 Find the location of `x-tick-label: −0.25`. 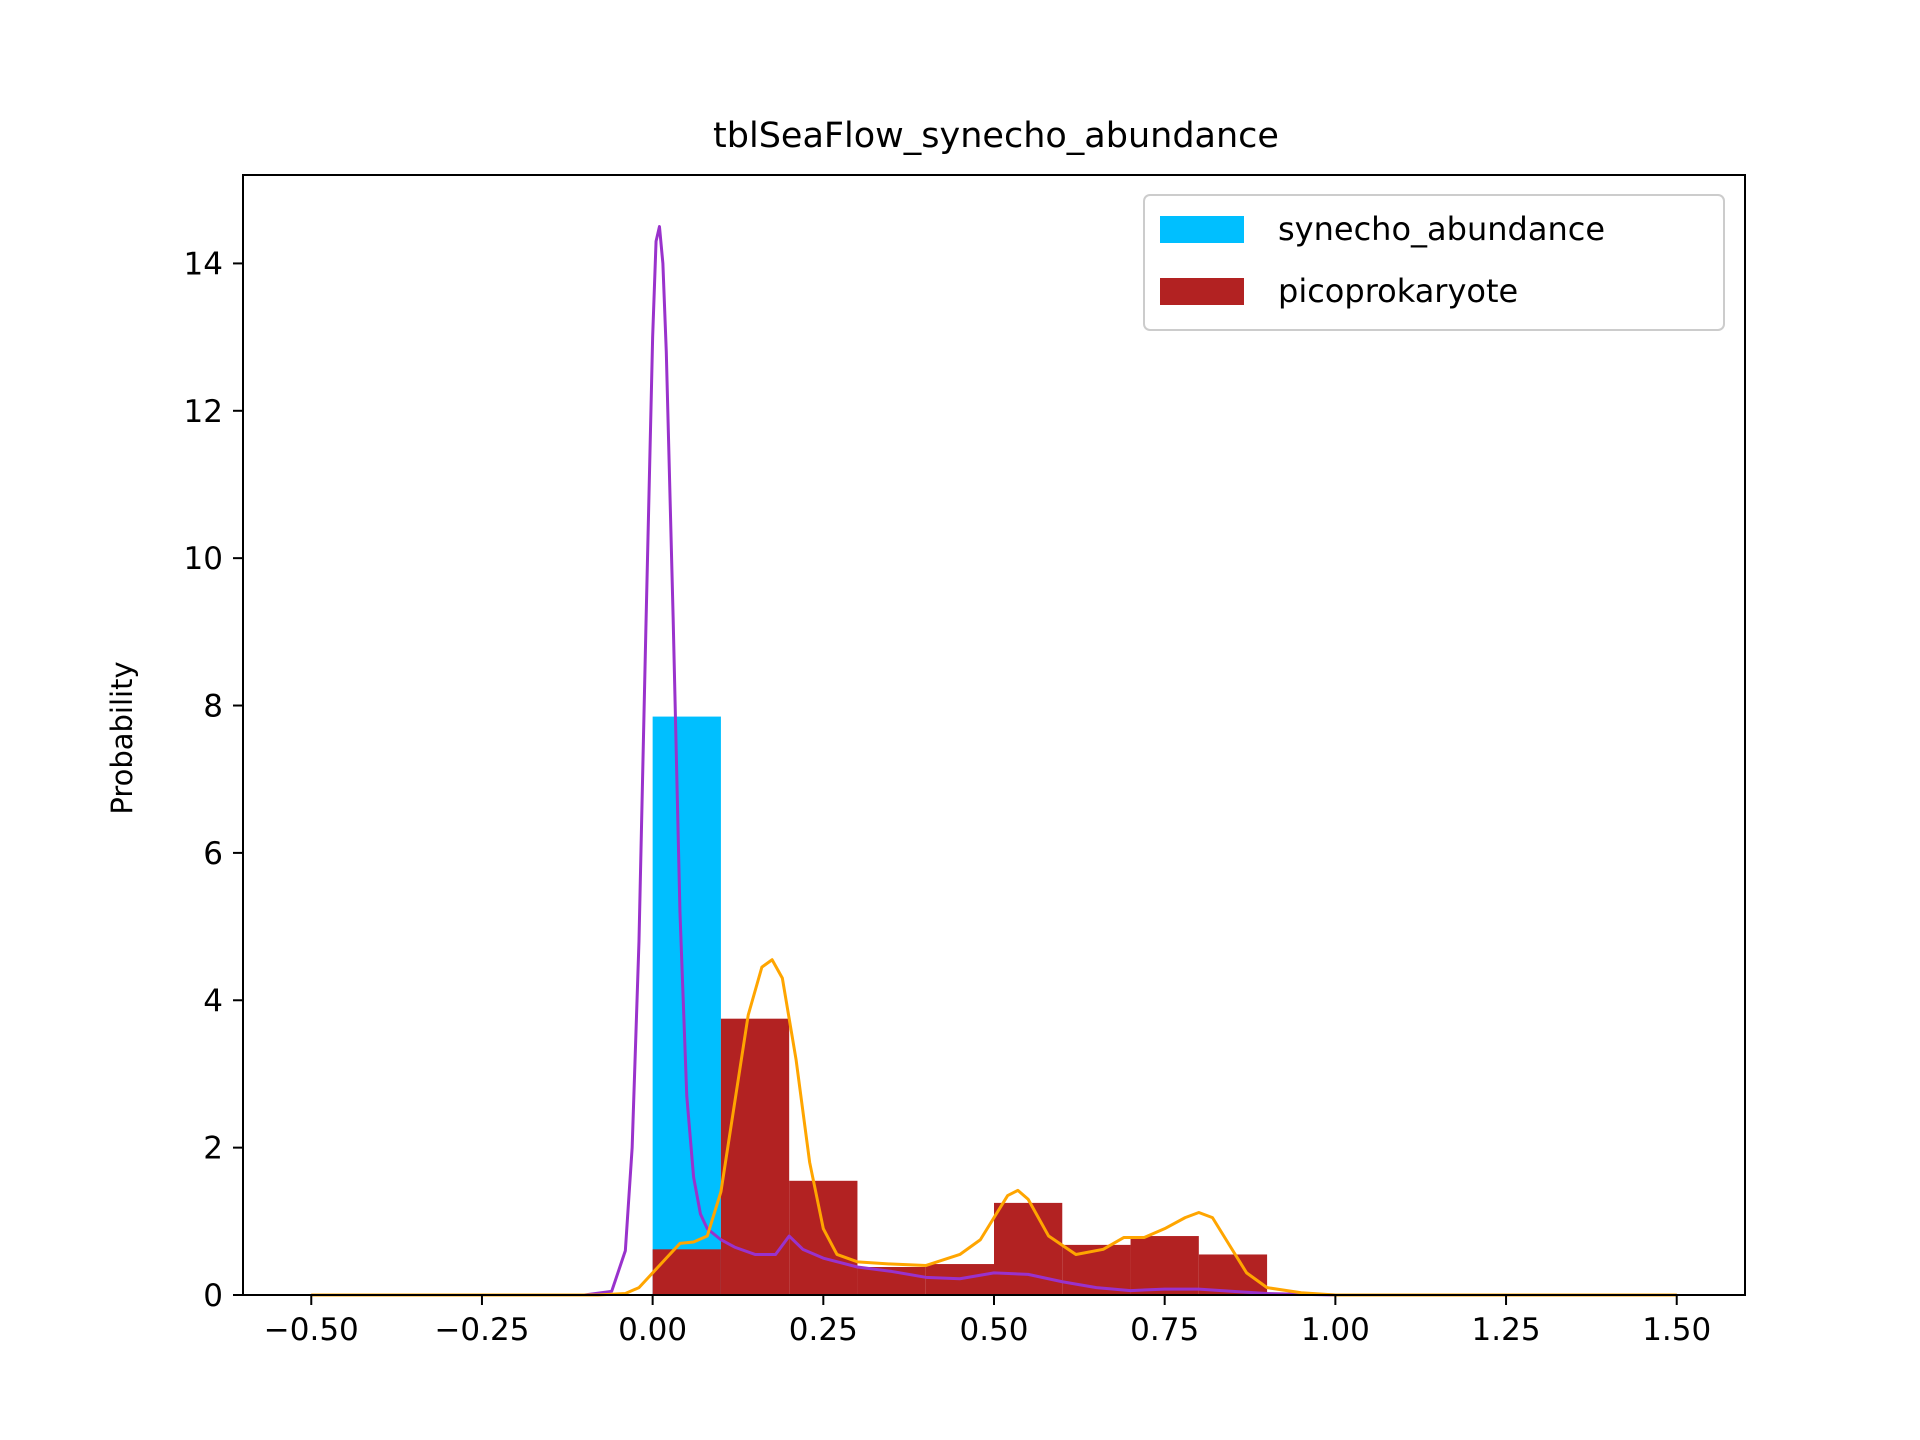

x-tick-label: −0.25 is located at coordinates (481, 1330).